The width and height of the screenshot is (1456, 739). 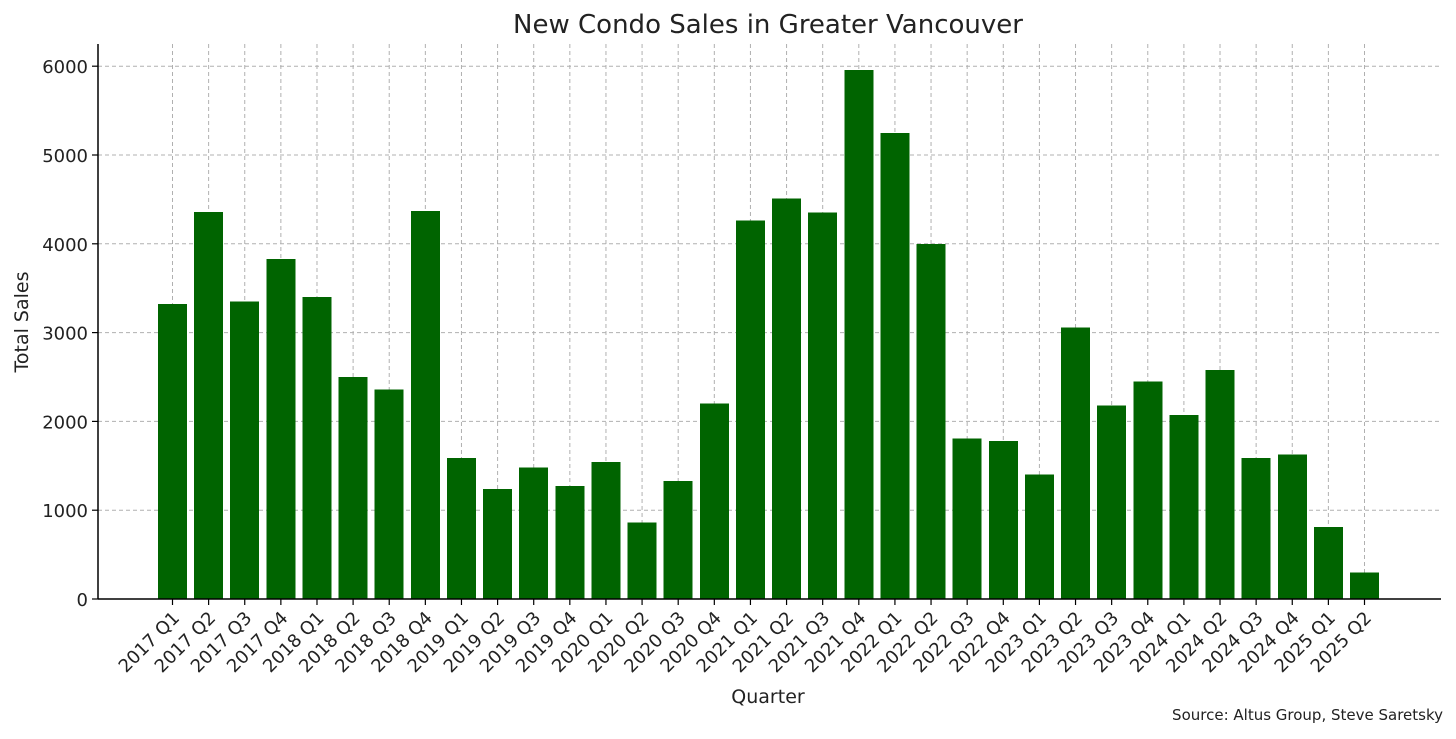 I want to click on bar-2024-q3, so click(x=1256, y=528).